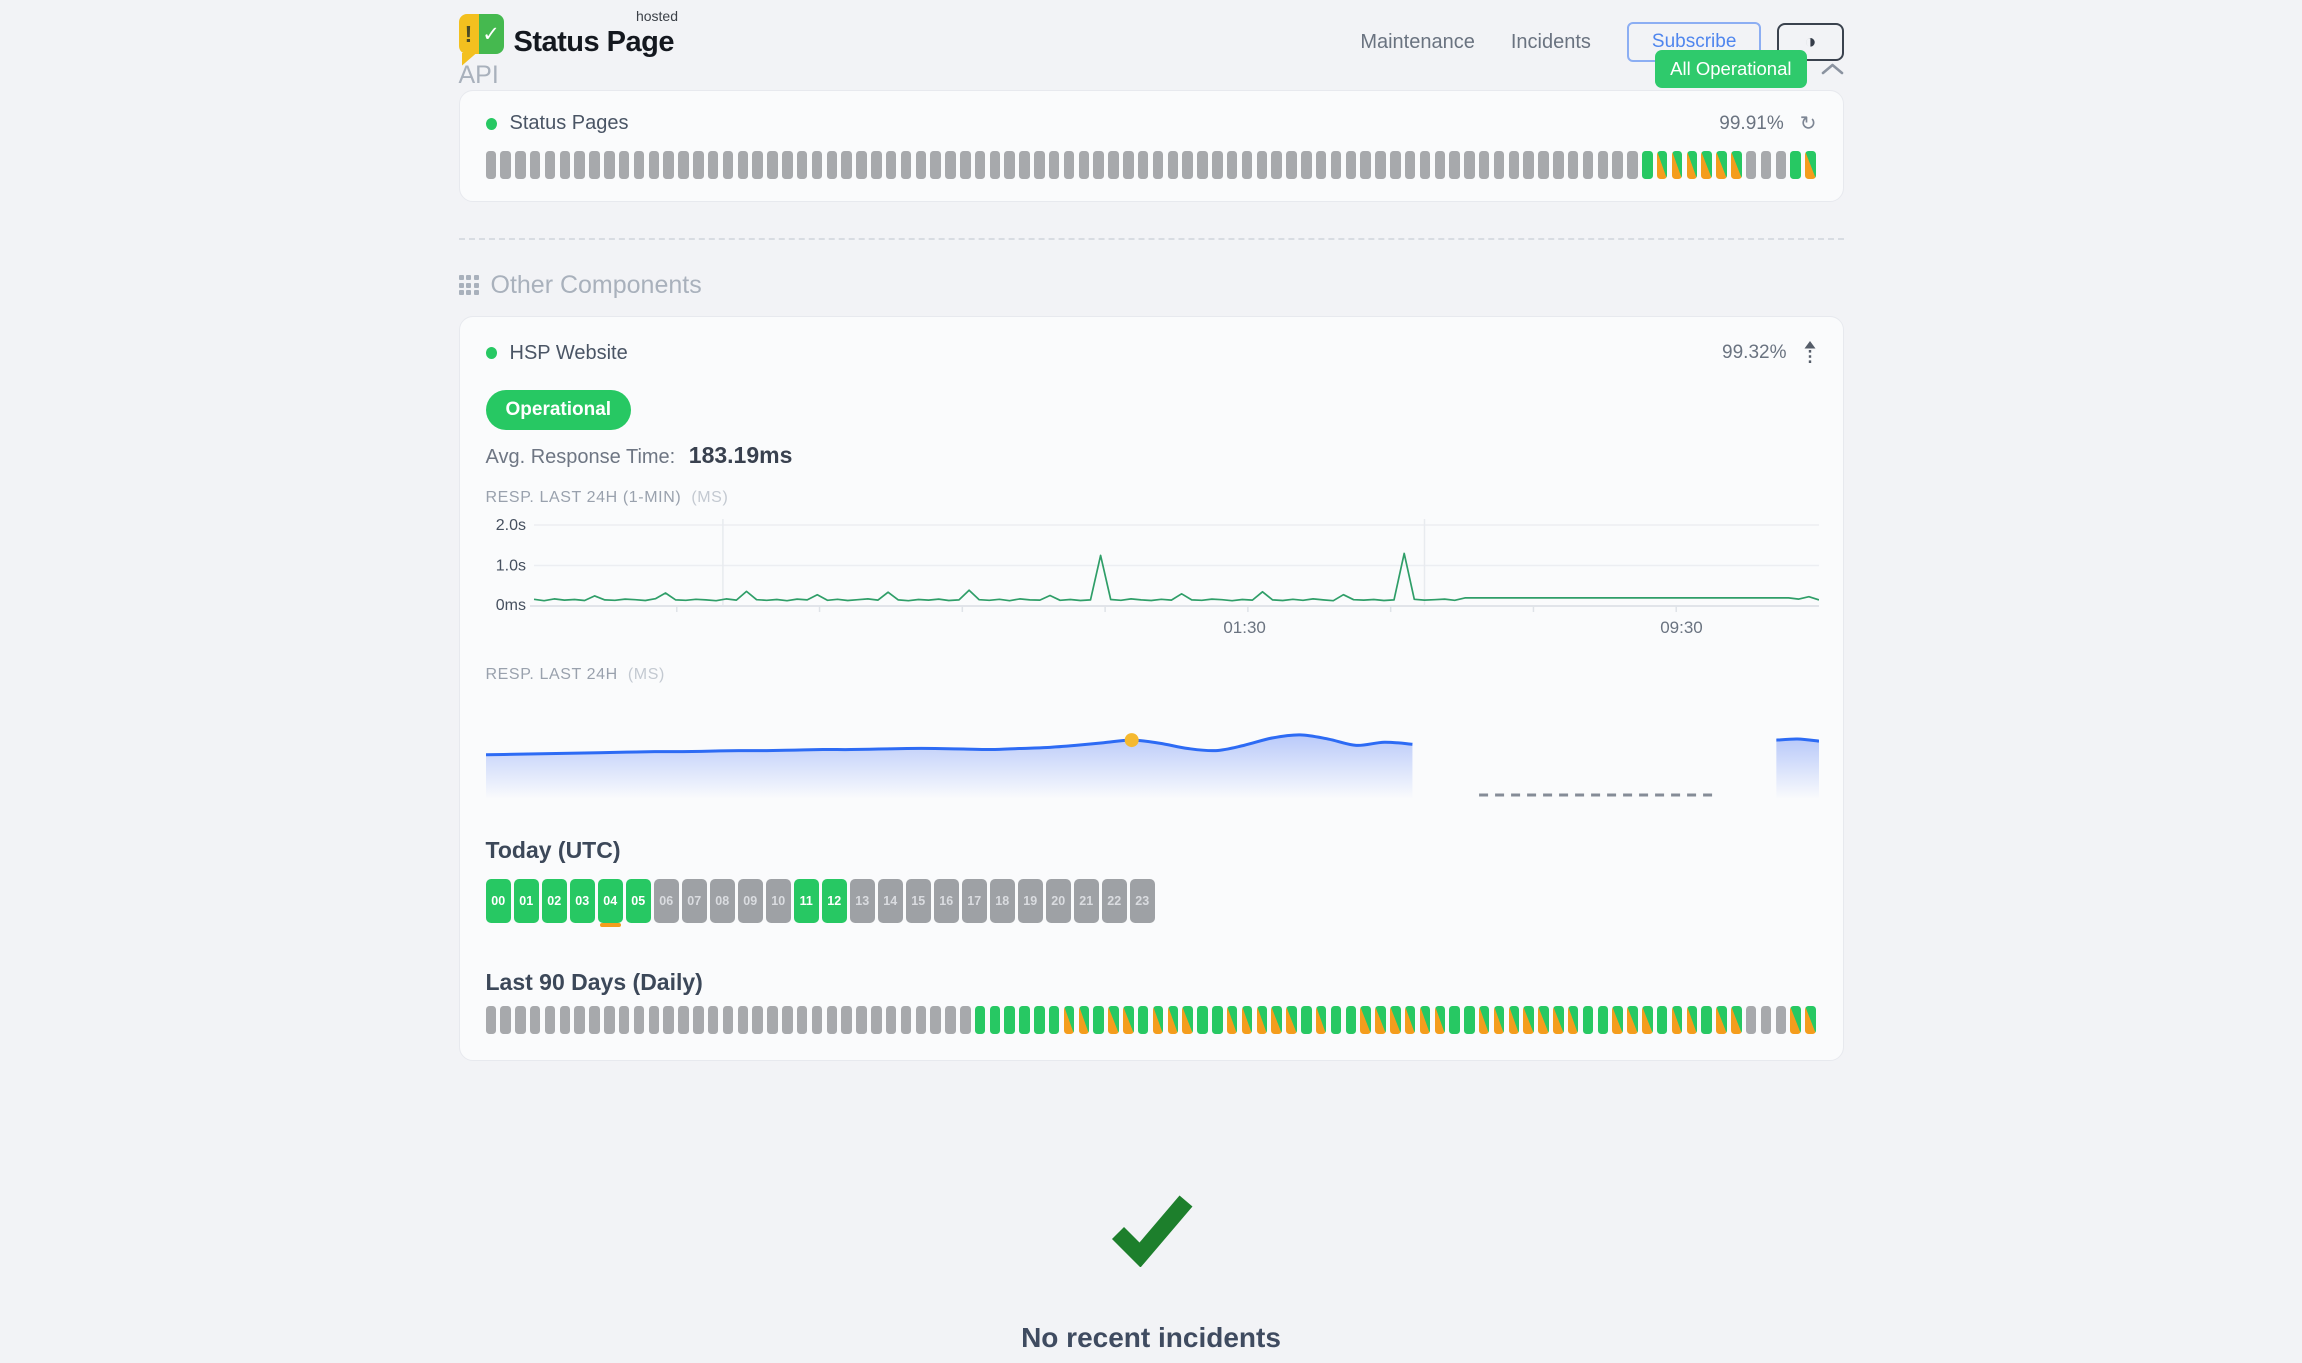  I want to click on hour-cell-14: 14, so click(890, 901).